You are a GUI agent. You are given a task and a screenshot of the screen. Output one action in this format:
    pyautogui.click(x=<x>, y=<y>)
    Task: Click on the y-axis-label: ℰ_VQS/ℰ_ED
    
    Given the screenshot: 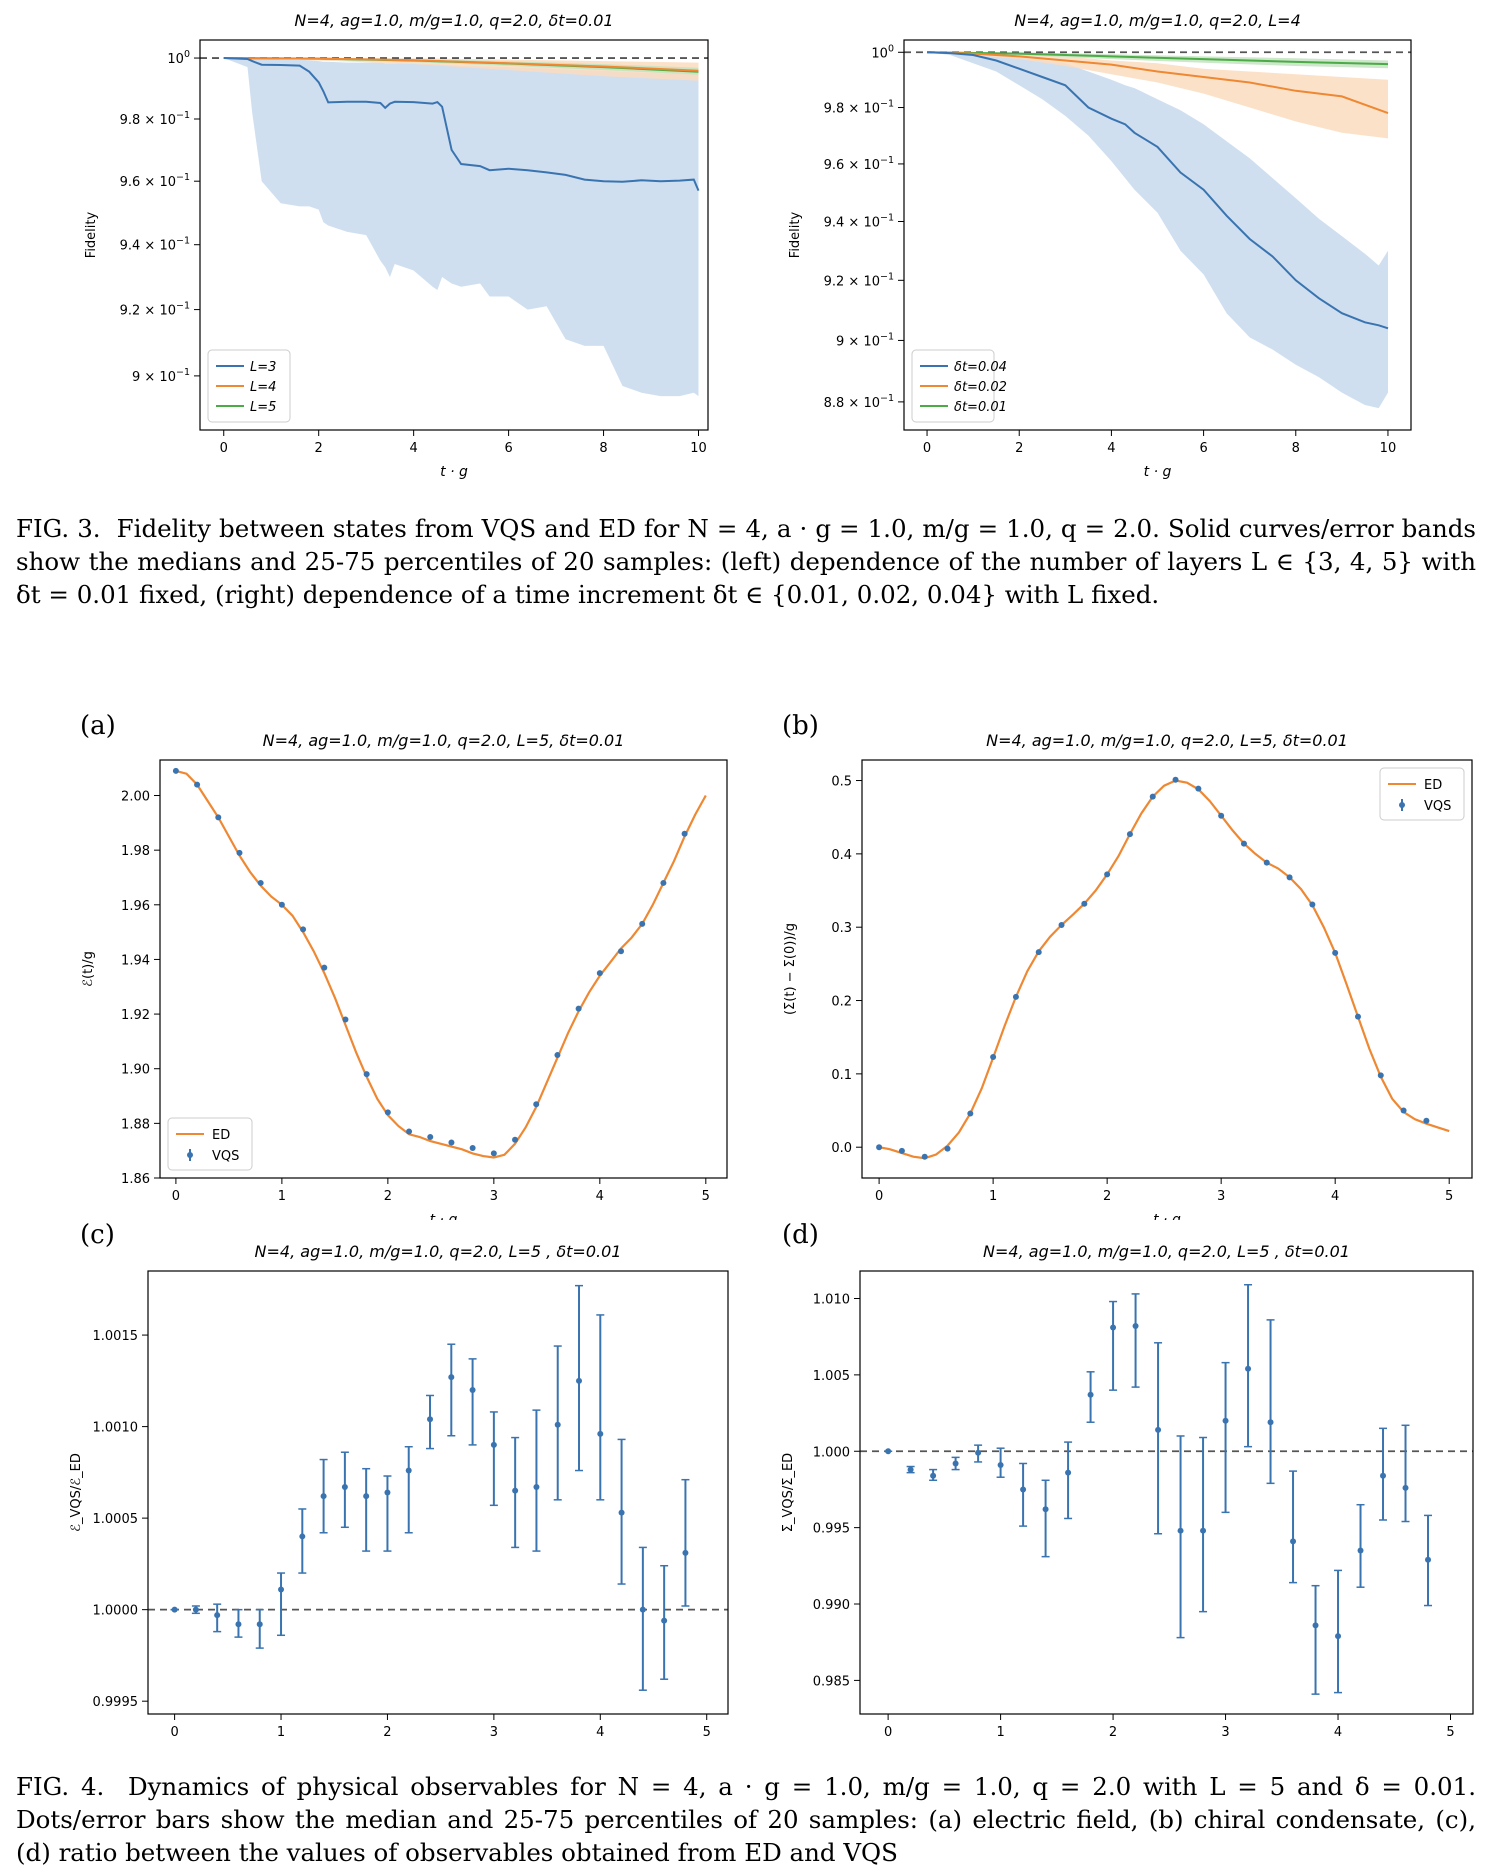 What is the action you would take?
    pyautogui.click(x=76, y=1492)
    